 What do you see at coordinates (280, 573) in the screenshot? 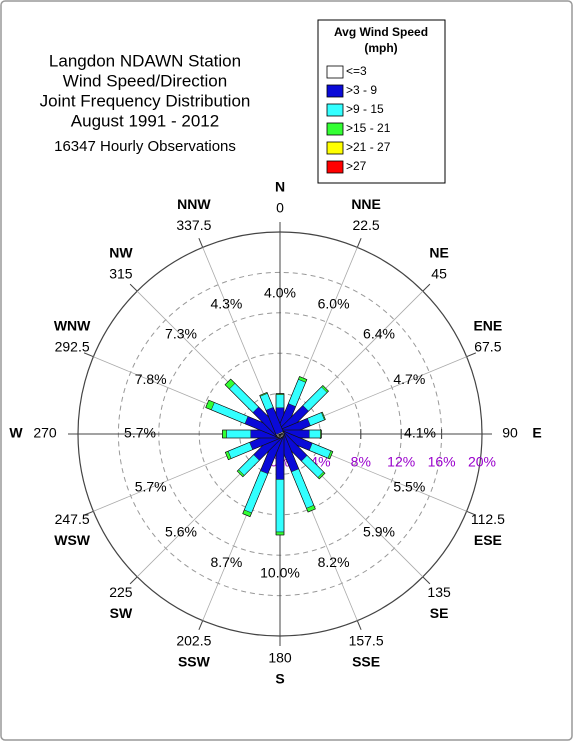
I see `frequency-label: 10.0%` at bounding box center [280, 573].